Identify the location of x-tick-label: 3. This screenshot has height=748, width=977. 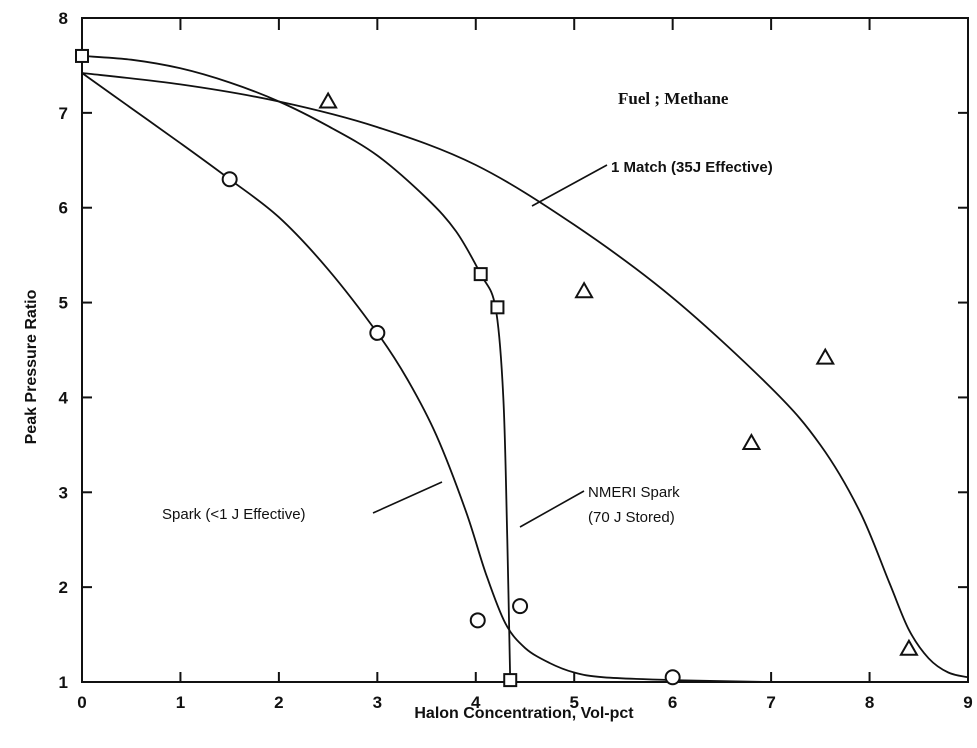
(377, 702).